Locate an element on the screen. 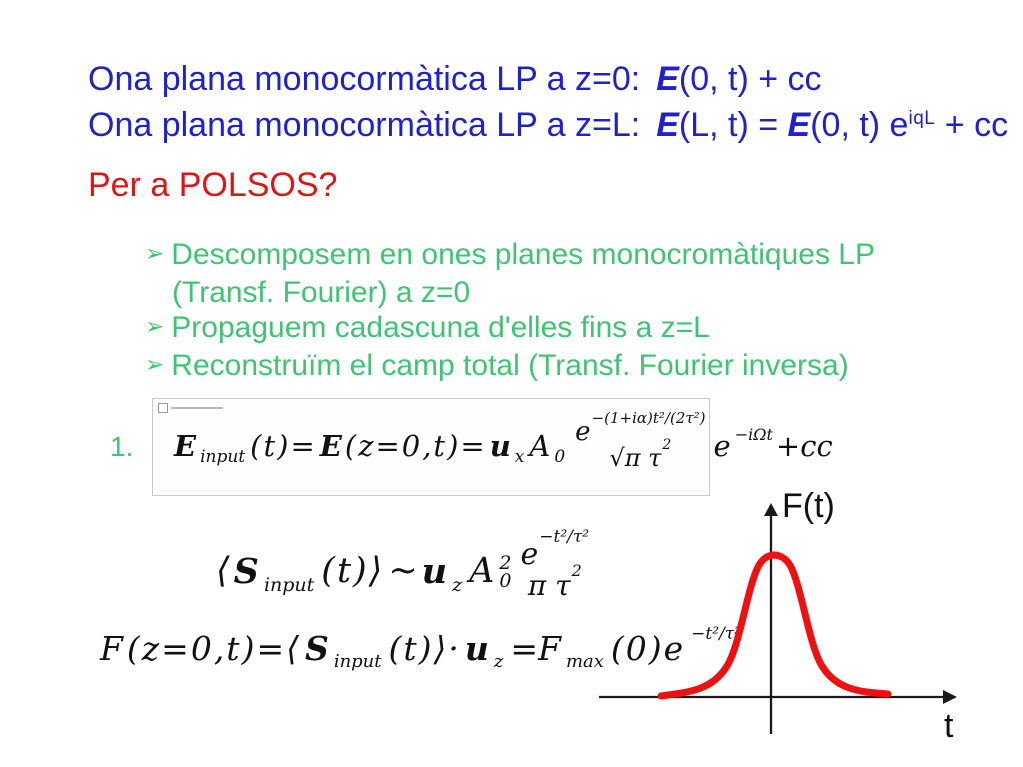  eq1-num-exponent: −(1+iα)t²/(2τ²) is located at coordinates (648, 417).